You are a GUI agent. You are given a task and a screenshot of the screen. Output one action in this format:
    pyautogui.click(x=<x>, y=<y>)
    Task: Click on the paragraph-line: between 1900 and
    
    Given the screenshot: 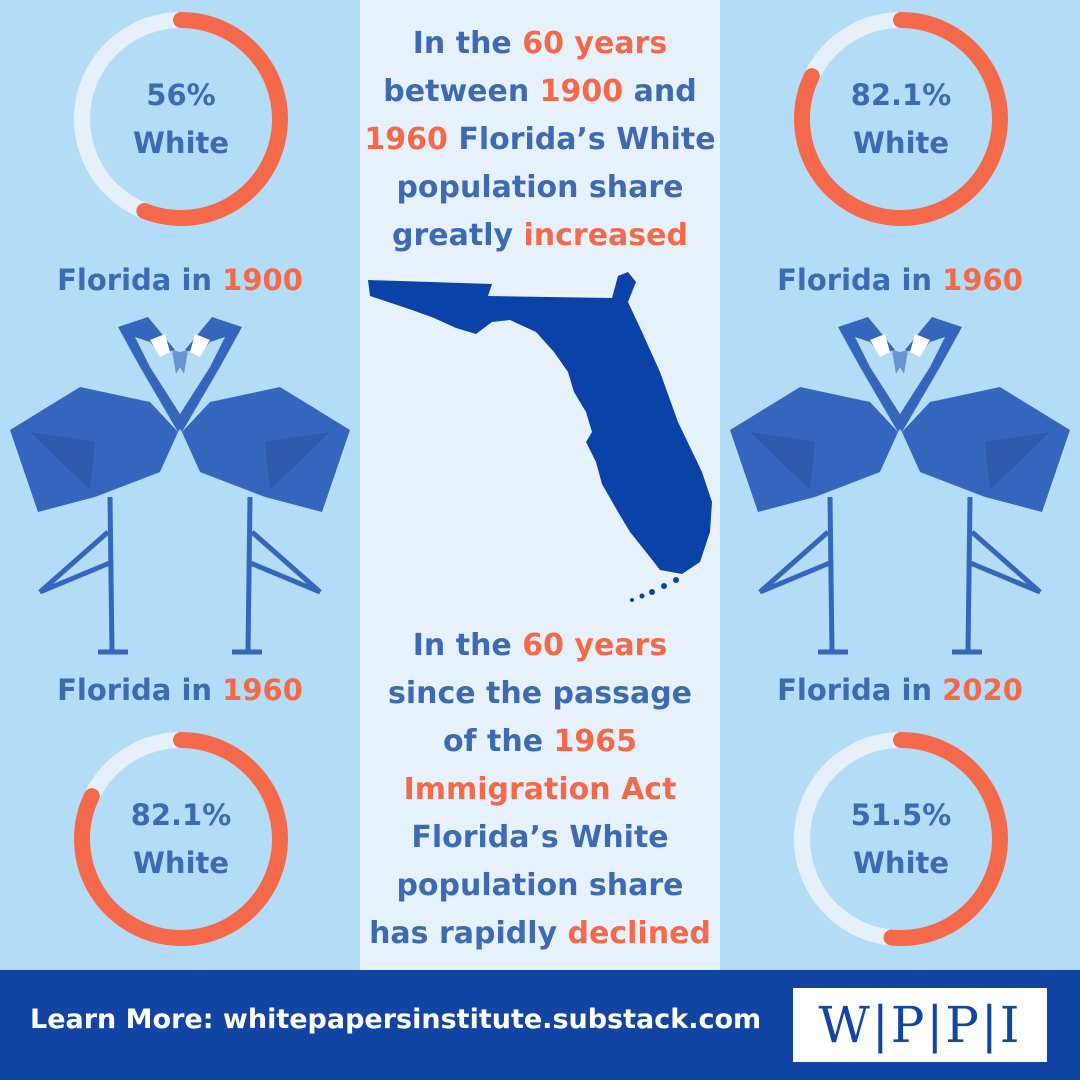 What is the action you would take?
    pyautogui.click(x=540, y=92)
    